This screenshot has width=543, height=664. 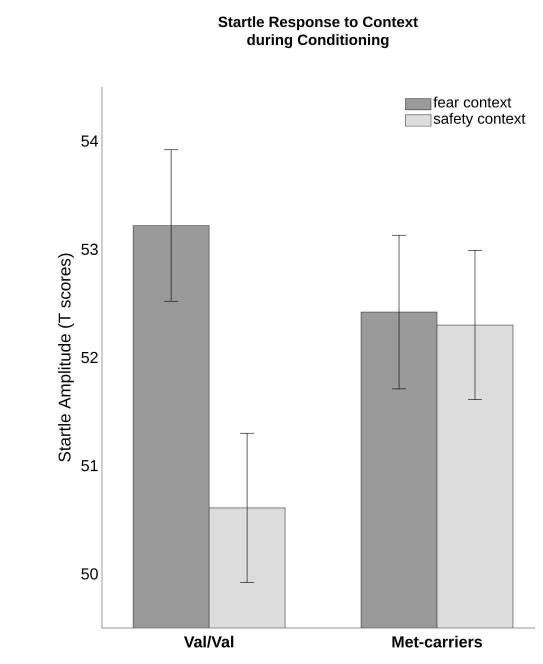 What do you see at coordinates (89, 141) in the screenshot?
I see `y-tick-label: 54` at bounding box center [89, 141].